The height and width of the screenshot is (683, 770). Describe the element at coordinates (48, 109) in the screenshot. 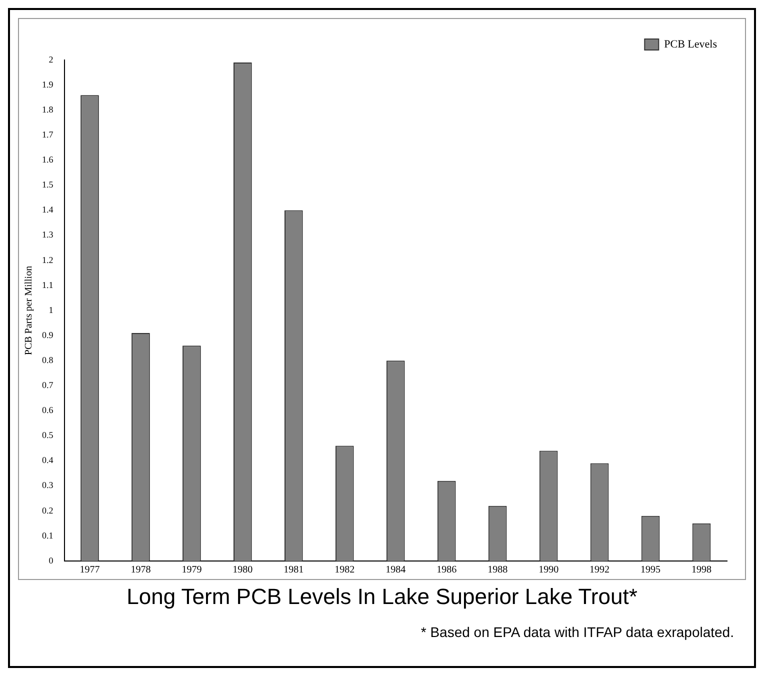

I see `y-tick-label: 1.8` at that location.